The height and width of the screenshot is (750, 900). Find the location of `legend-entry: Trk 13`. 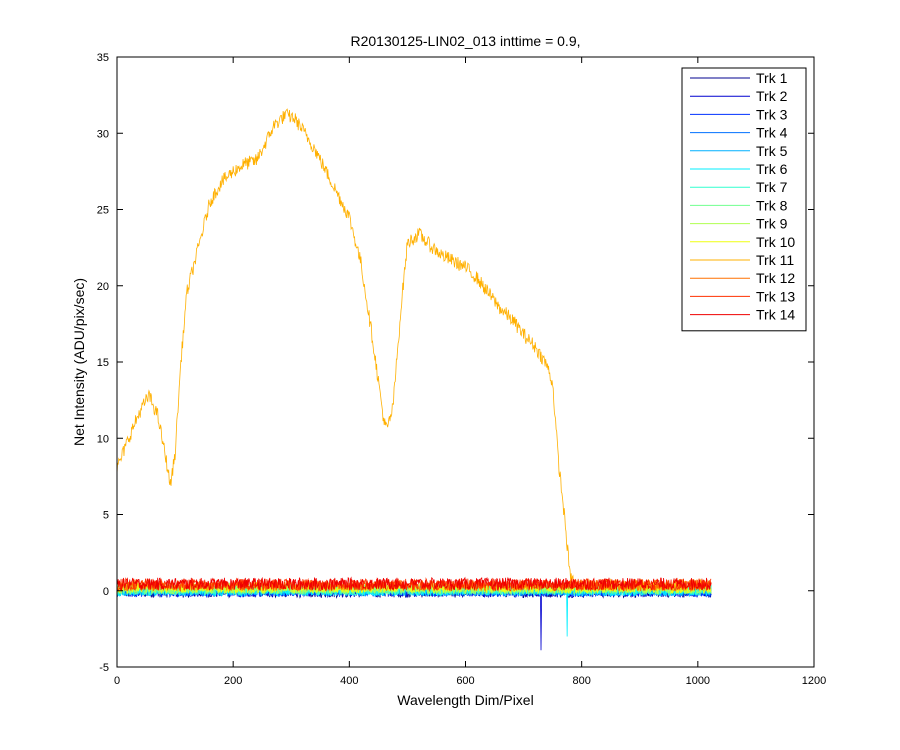

legend-entry: Trk 13 is located at coordinates (775, 296).